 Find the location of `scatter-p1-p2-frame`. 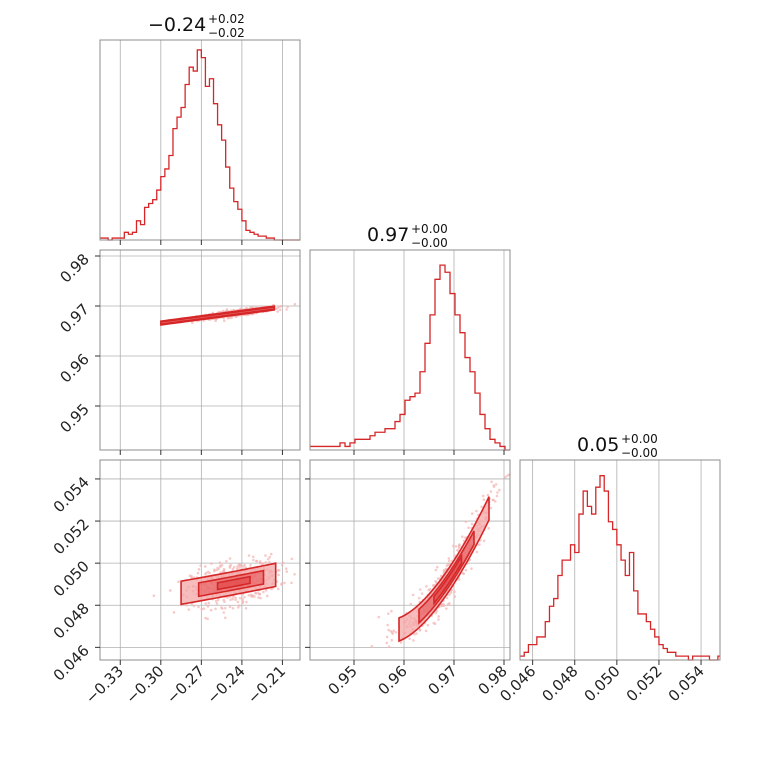

scatter-p1-p2-frame is located at coordinates (200, 350).